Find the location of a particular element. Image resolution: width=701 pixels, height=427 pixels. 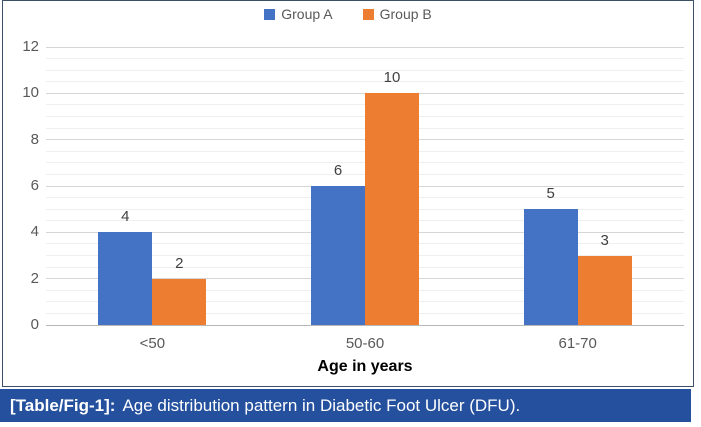

bar-group-a: 6 is located at coordinates (338, 243).